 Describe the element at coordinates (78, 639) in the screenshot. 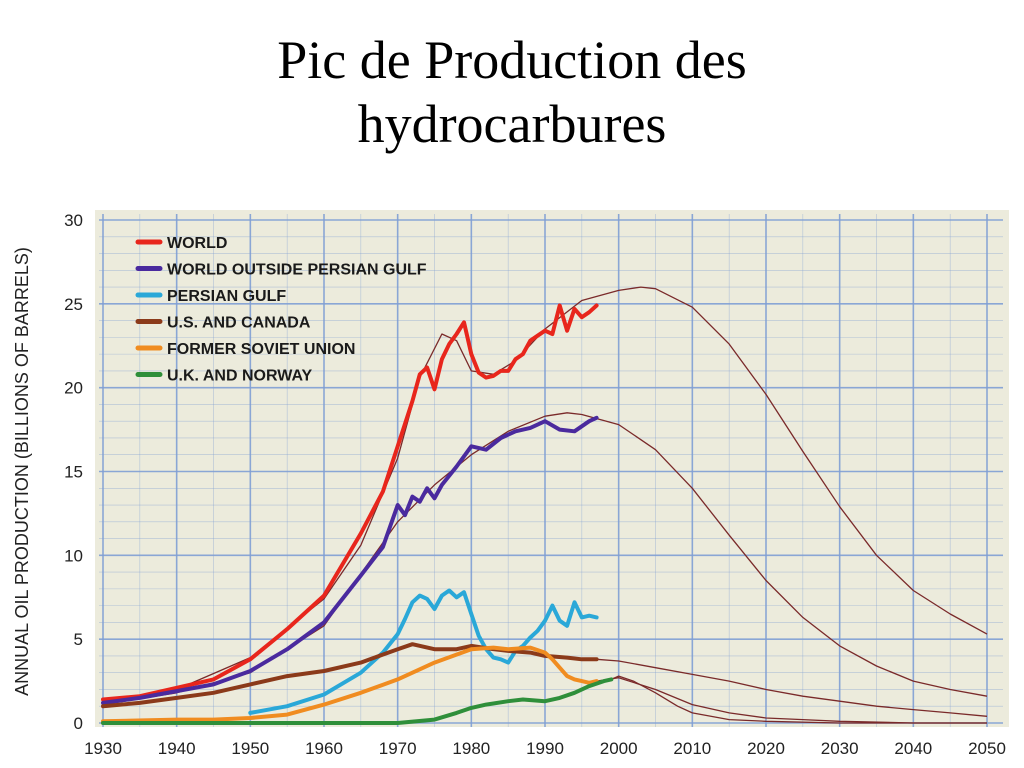

I see `y-tick-label: 5` at that location.